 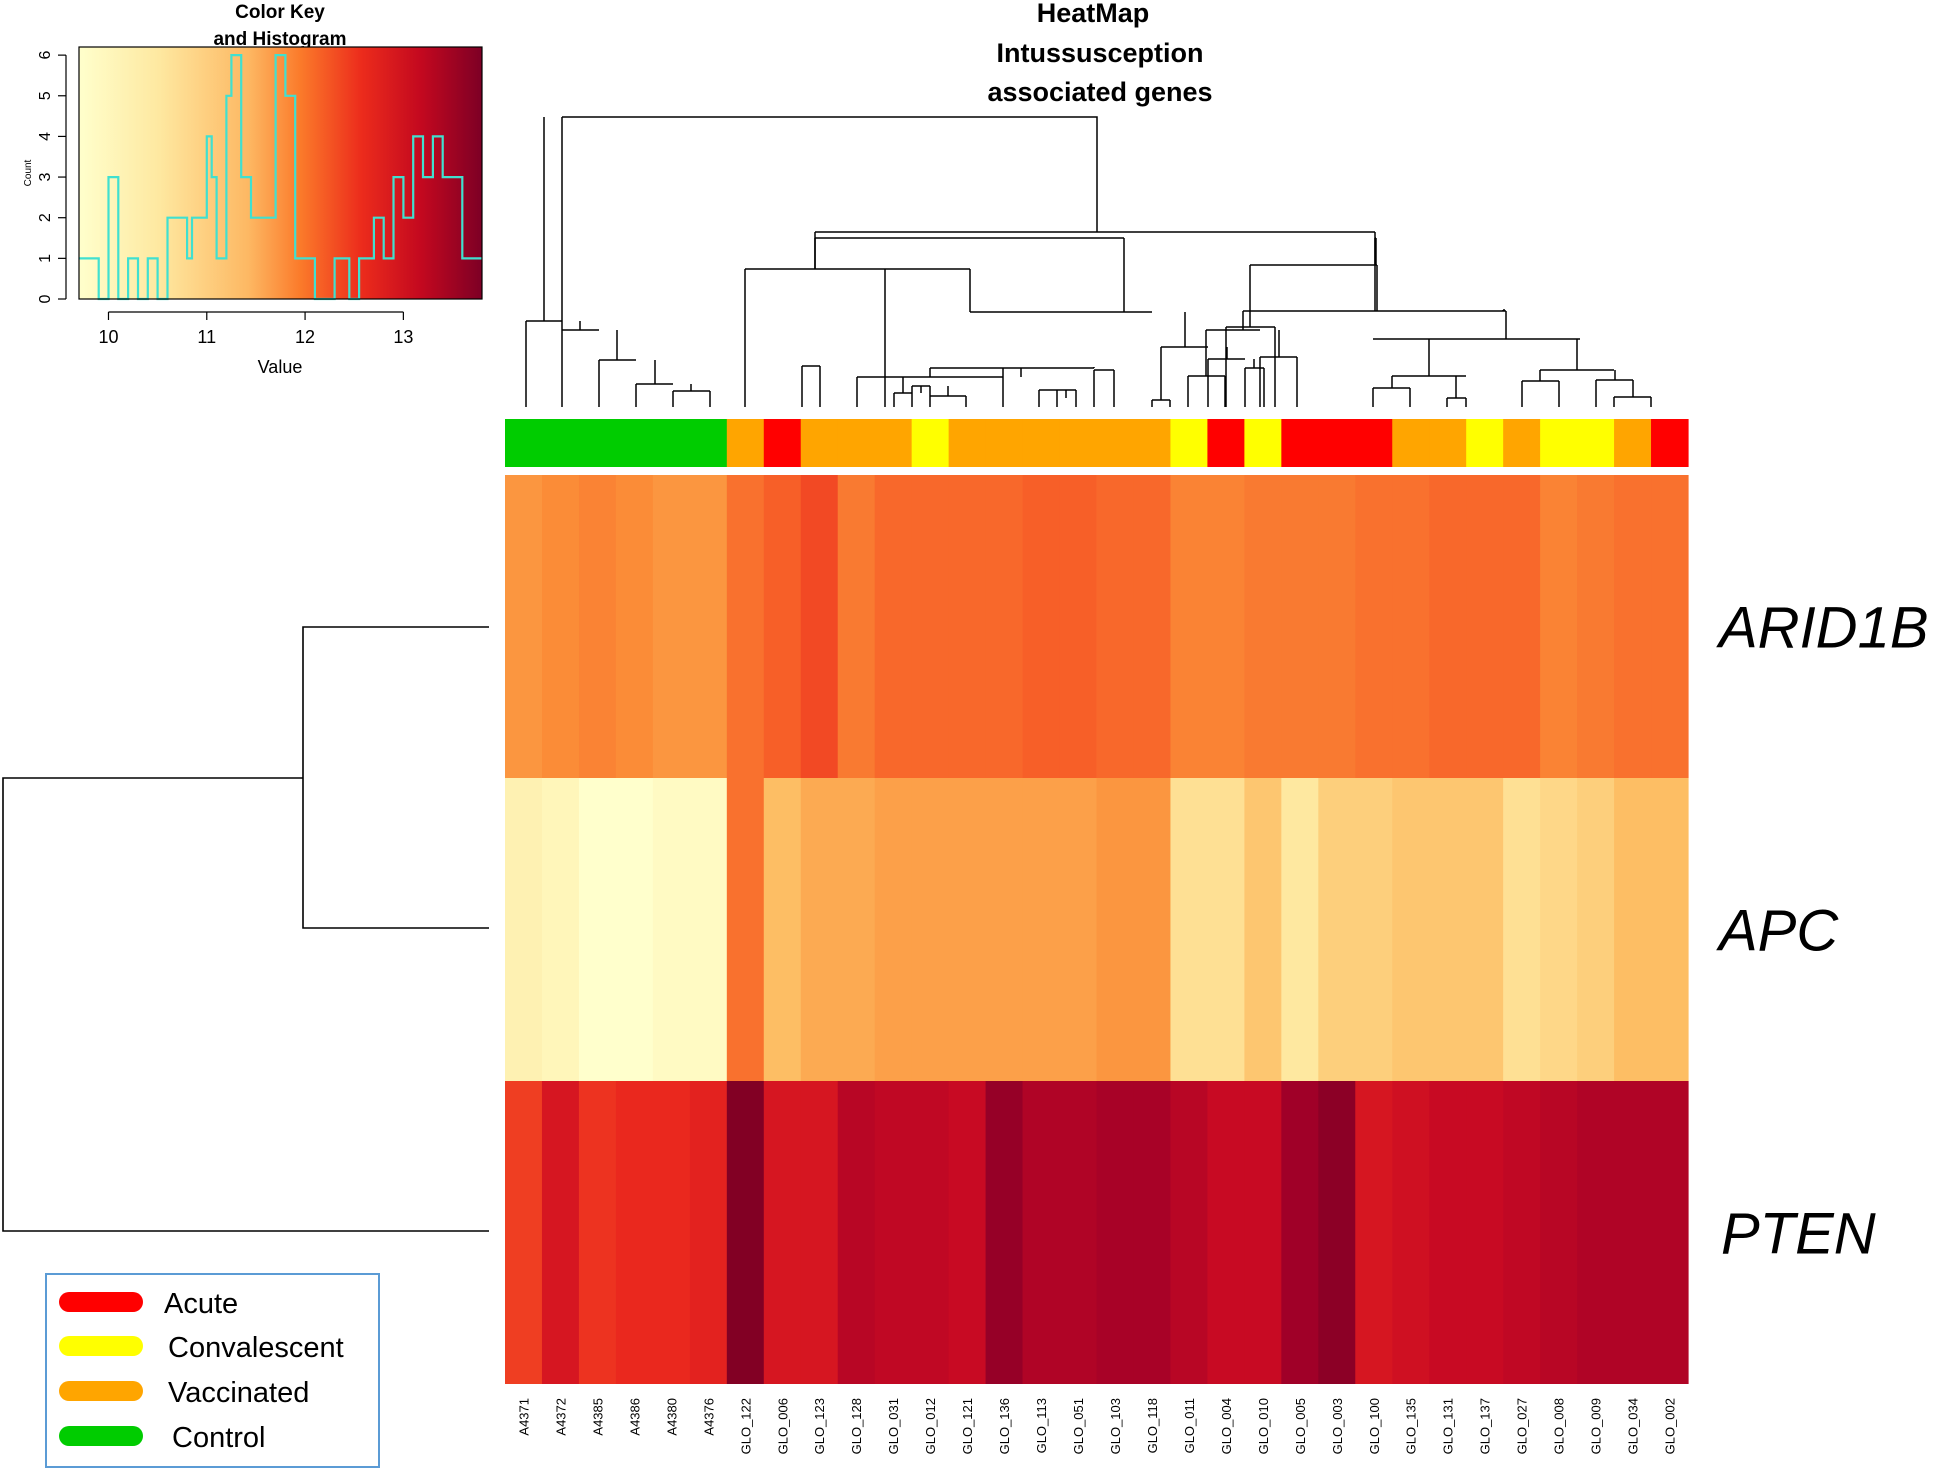 I want to click on color-key-y-axis: 0 1 2 3 4 5 6, so click(x=52, y=177).